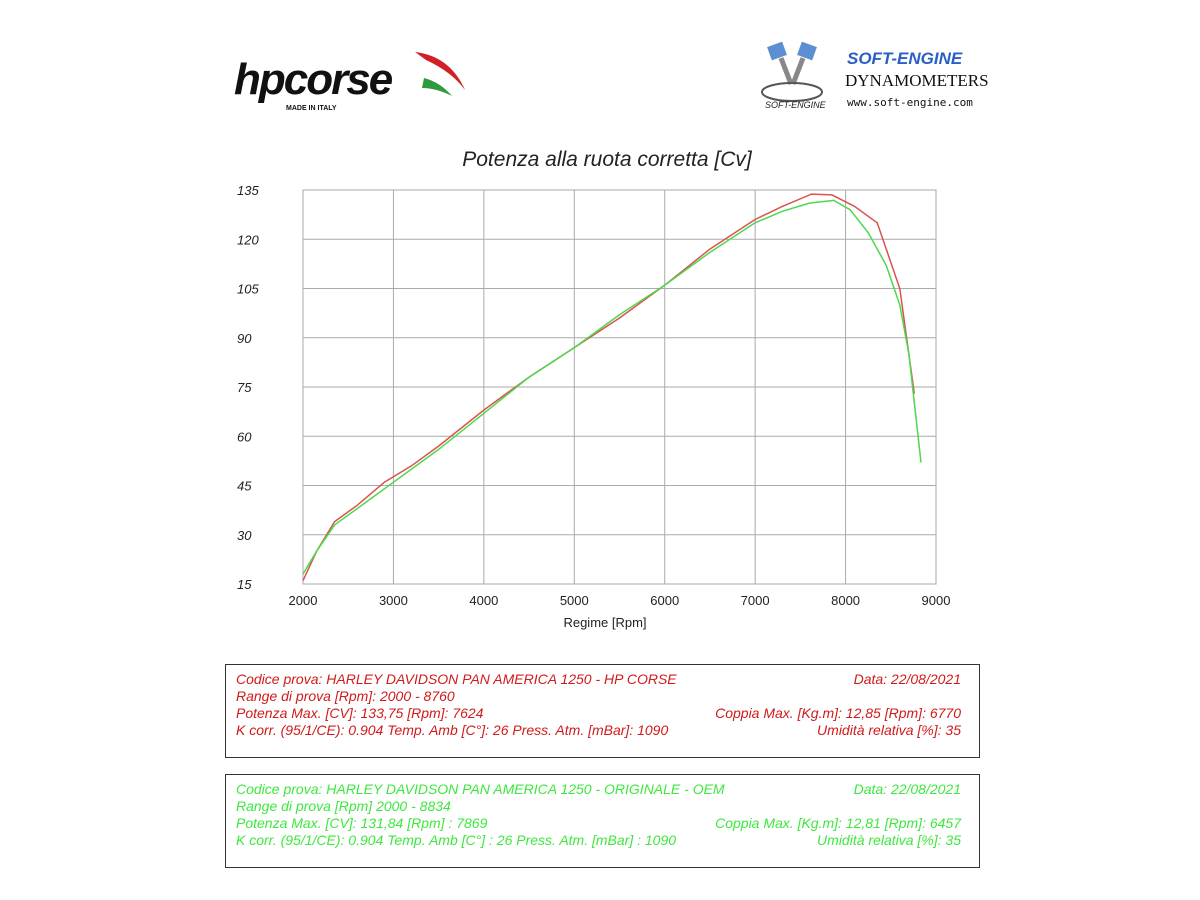 The width and height of the screenshot is (1200, 900). I want to click on x-tick-label: 9000, so click(936, 600).